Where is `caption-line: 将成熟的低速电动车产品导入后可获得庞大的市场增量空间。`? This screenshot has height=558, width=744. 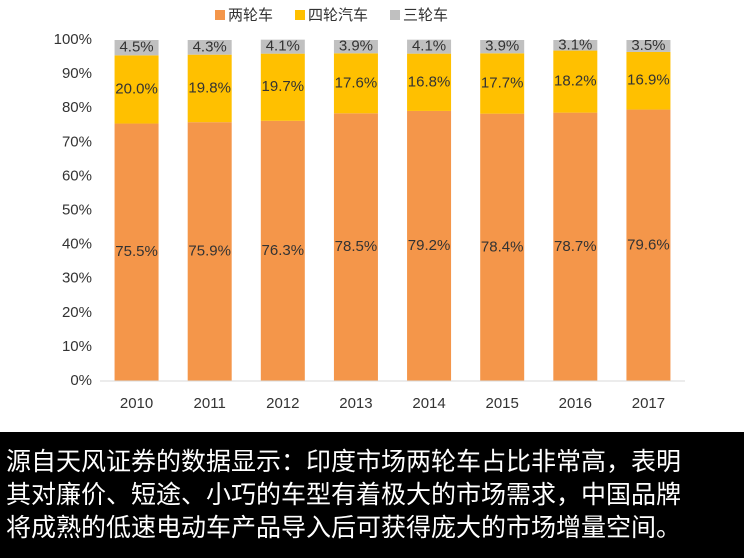
caption-line: 将成熟的低速电动车产品导入后可获得庞大的市场增量空间。 is located at coordinates (344, 527).